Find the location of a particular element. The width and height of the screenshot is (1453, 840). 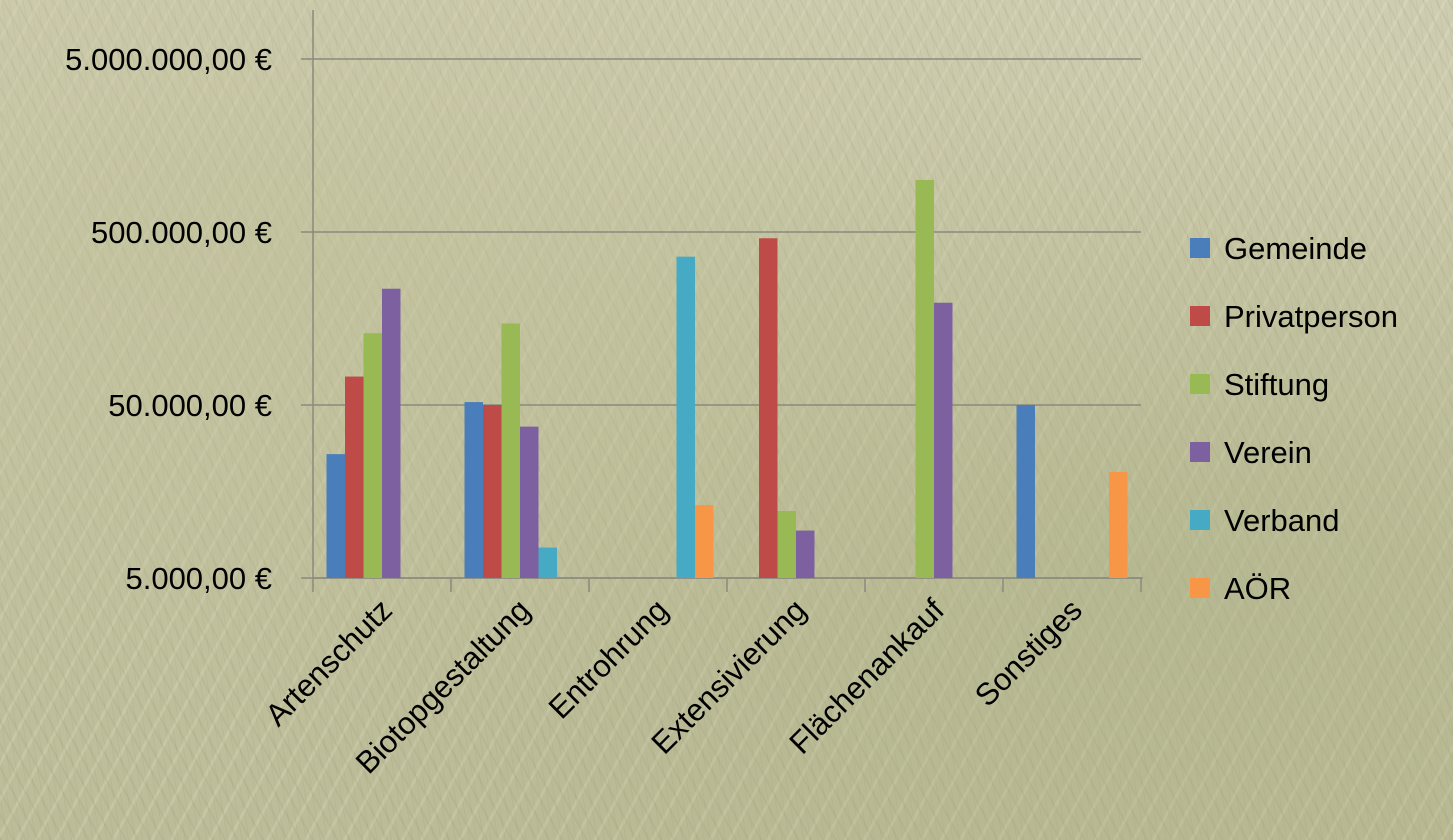

x-tick-label: Artenschutz is located at coordinates (328, 662).